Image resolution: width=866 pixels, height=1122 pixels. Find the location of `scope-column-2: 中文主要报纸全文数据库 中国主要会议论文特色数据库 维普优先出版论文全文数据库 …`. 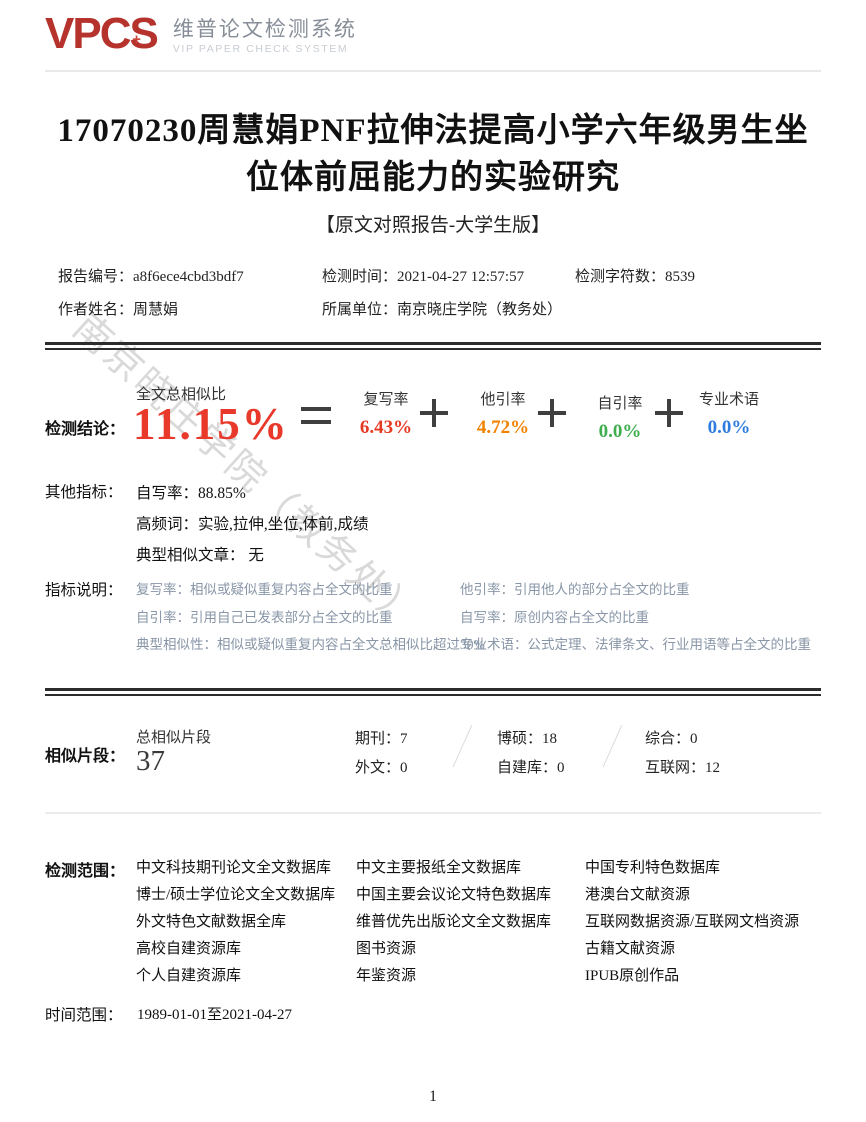

scope-column-2: 中文主要报纸全文数据库 中国主要会议论文特色数据库 维普优先出版论文全文数据库 … is located at coordinates (453, 922).